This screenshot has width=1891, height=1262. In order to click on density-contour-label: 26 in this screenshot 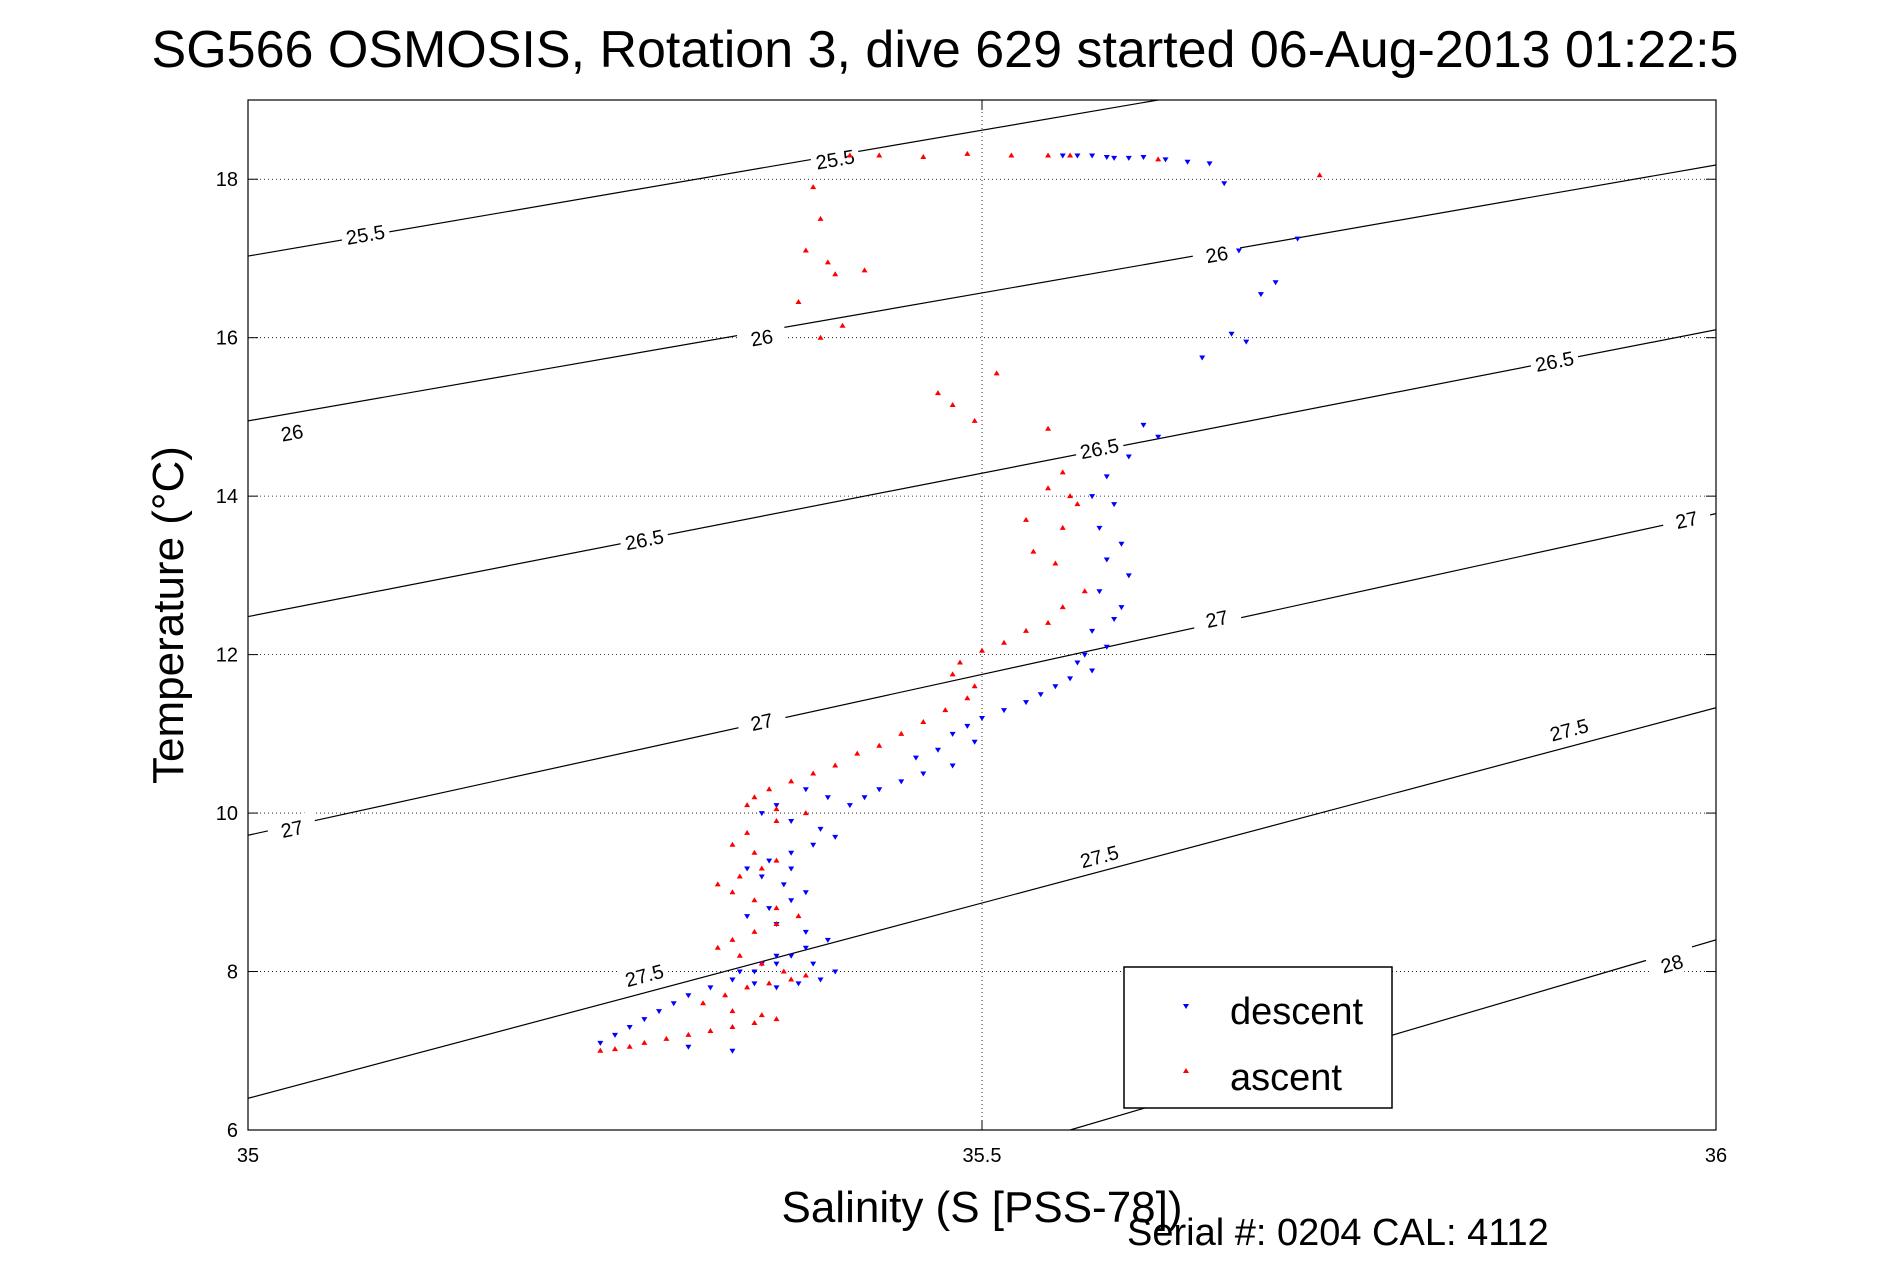, I will do `click(762, 338)`.